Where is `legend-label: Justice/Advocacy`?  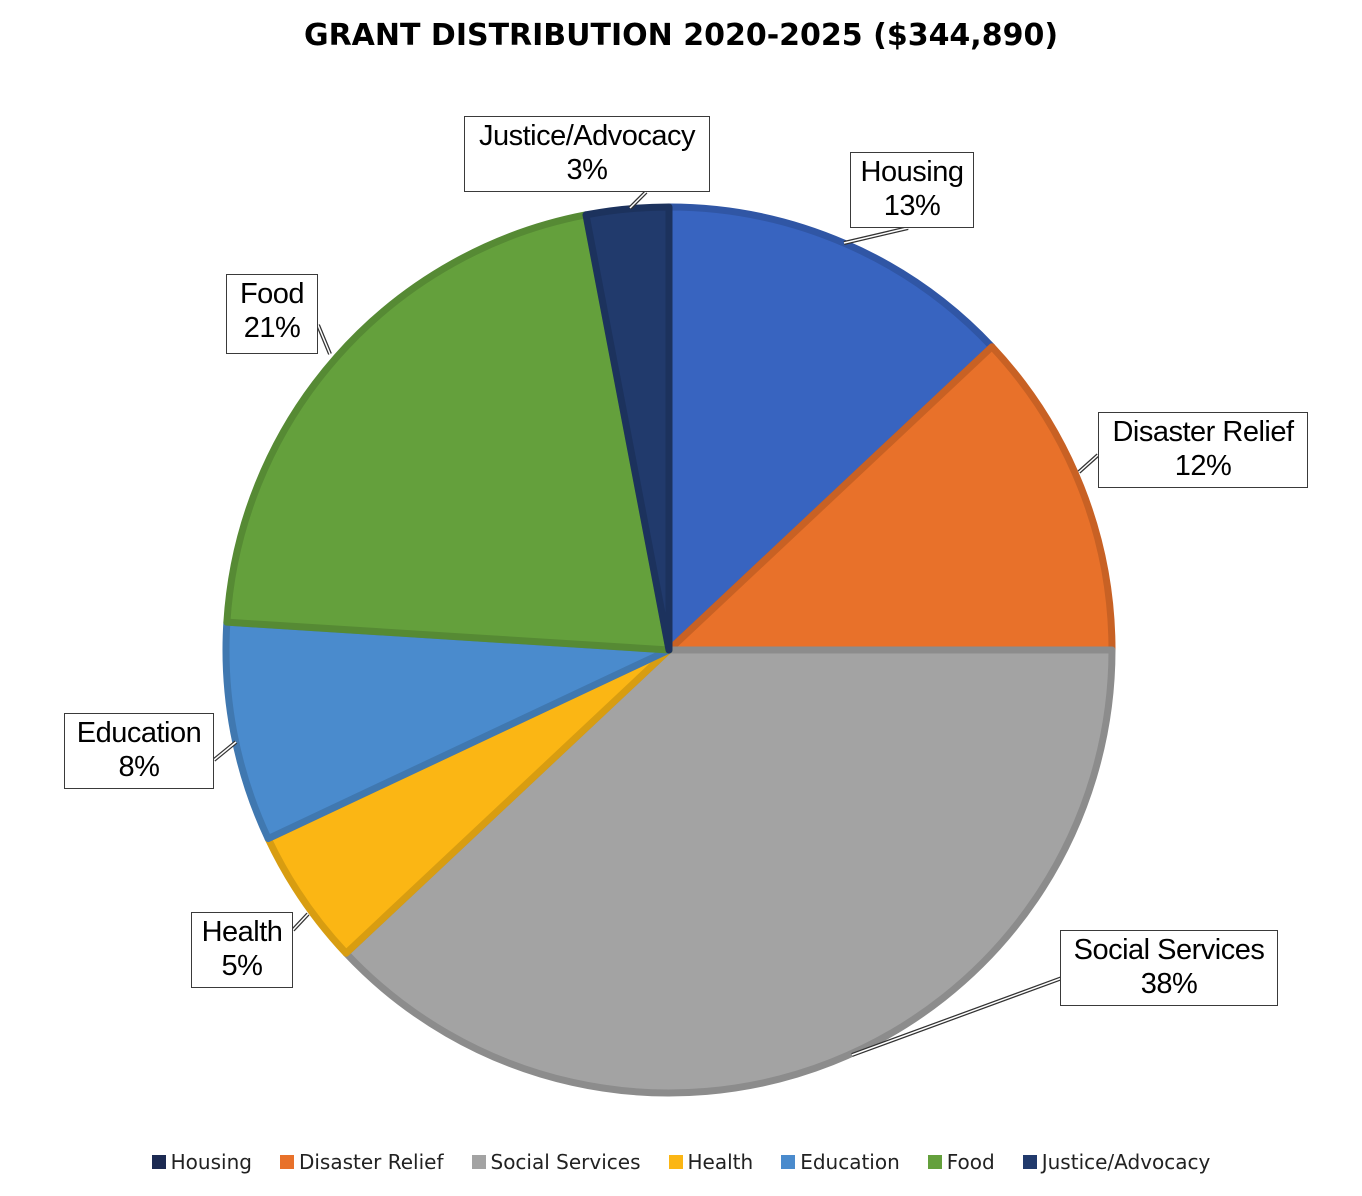 legend-label: Justice/Advocacy is located at coordinates (1126, 1162).